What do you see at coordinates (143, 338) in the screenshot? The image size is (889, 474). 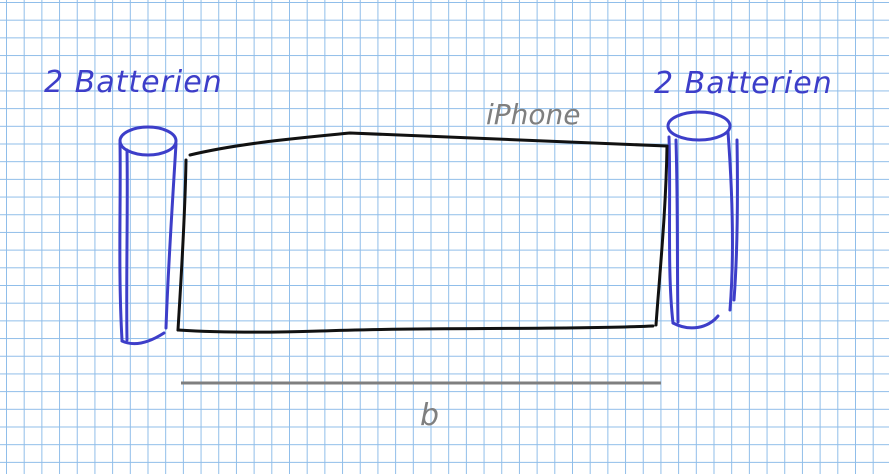 I see `left-battery-bottom` at bounding box center [143, 338].